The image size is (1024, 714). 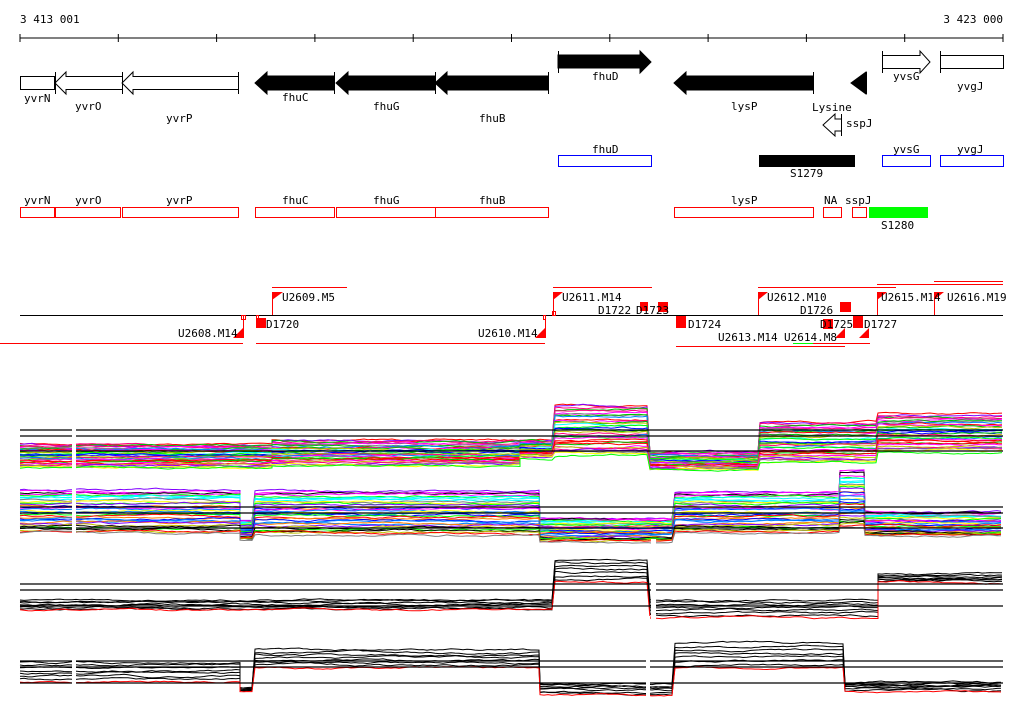 I want to click on feature-label: U2613.M14, so click(x=748, y=337).